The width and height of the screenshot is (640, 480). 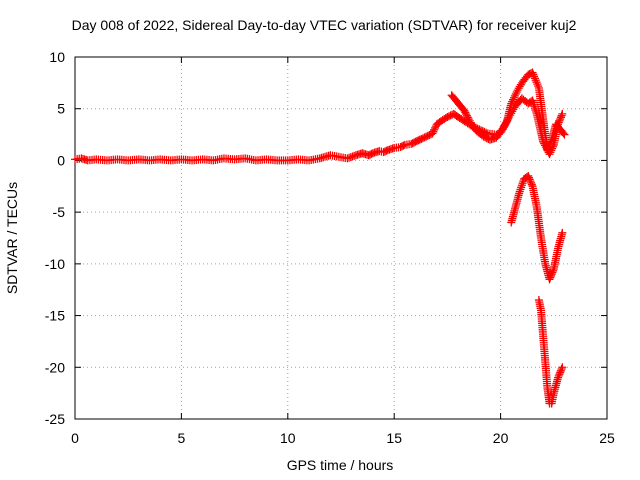 What do you see at coordinates (59, 212) in the screenshot?
I see `y-tick-label: -5` at bounding box center [59, 212].